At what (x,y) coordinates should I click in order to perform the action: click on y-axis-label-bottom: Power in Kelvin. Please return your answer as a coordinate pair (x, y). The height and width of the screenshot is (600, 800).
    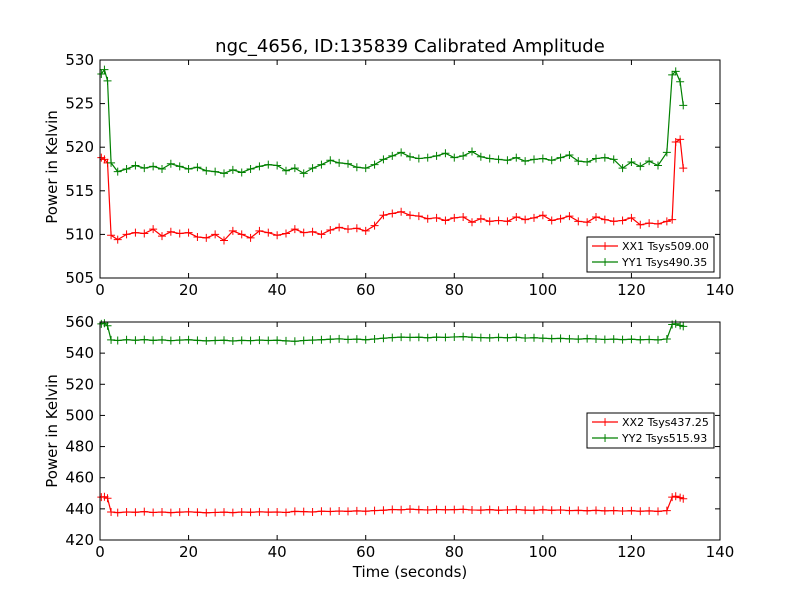
    Looking at the image, I should click on (52, 431).